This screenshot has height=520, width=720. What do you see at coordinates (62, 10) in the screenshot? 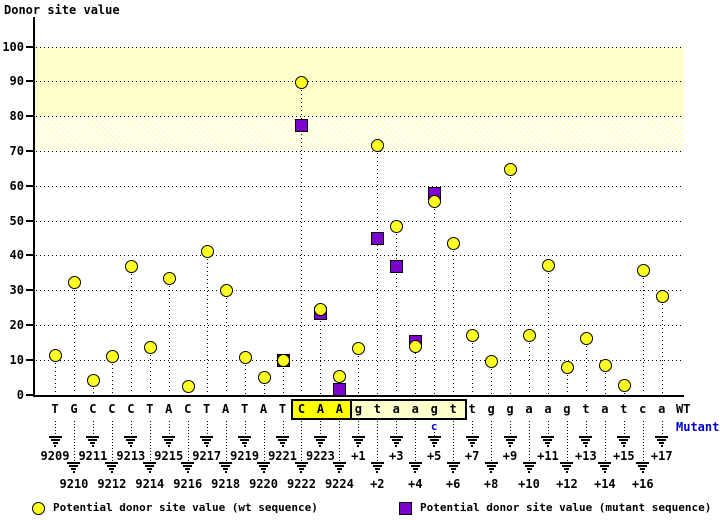
I see `page-title: Donor site value` at bounding box center [62, 10].